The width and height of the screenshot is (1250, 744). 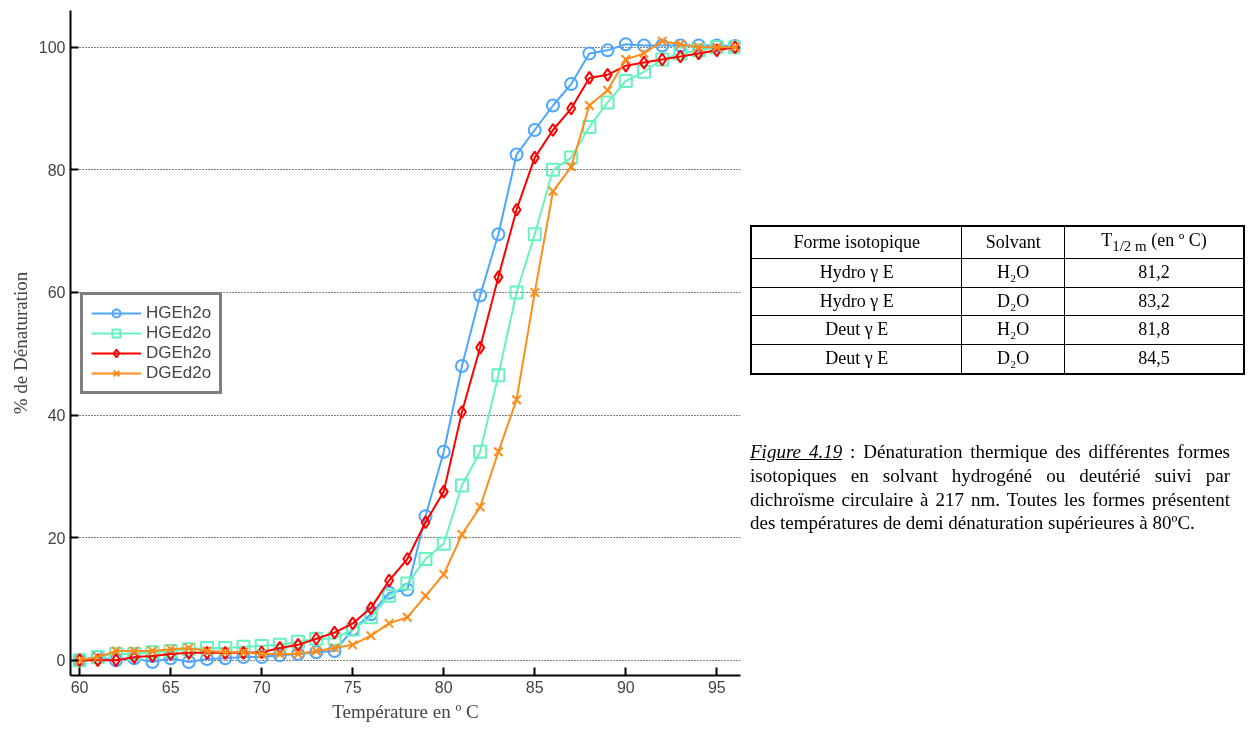 I want to click on legend-label: HGEh2o, so click(x=179, y=312).